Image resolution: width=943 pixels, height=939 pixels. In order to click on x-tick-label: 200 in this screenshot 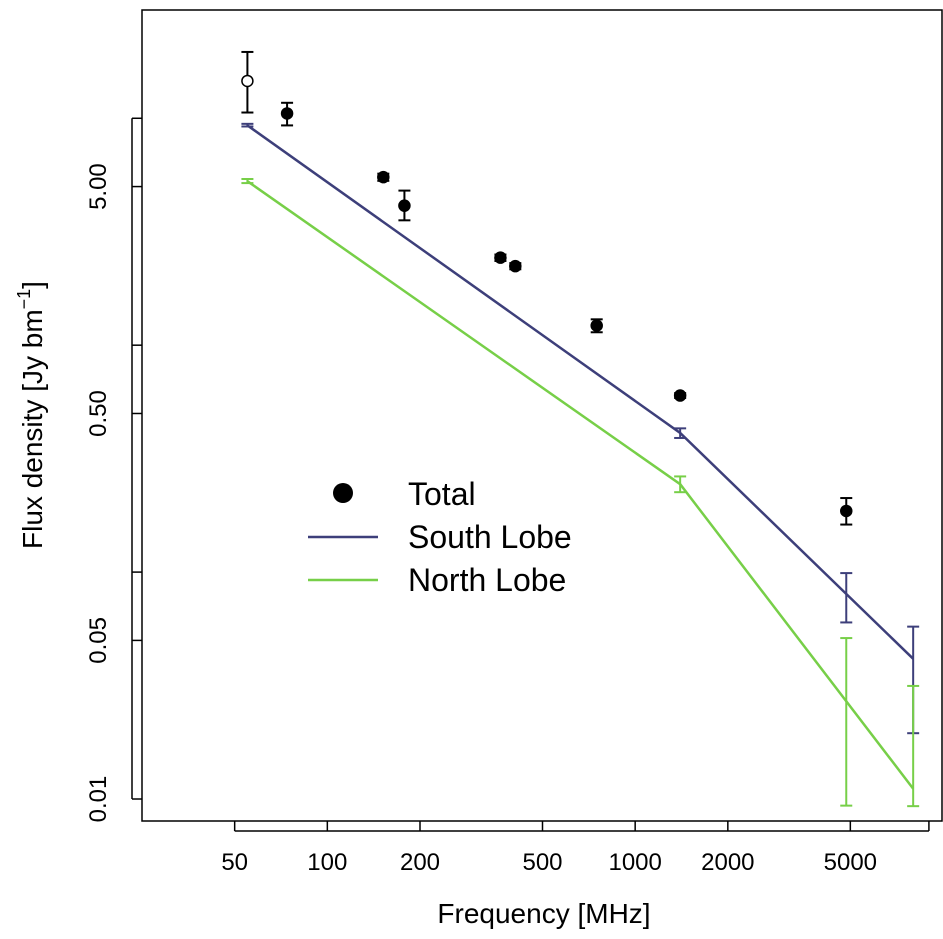, I will do `click(420, 862)`.